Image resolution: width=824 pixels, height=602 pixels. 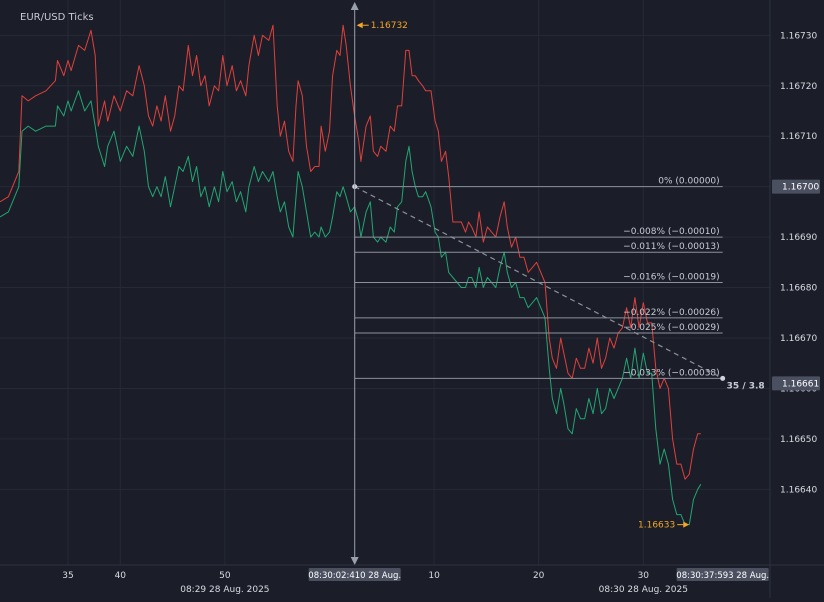 I want to click on fib-level-label: −0.022% (−0.00026), so click(x=671, y=313).